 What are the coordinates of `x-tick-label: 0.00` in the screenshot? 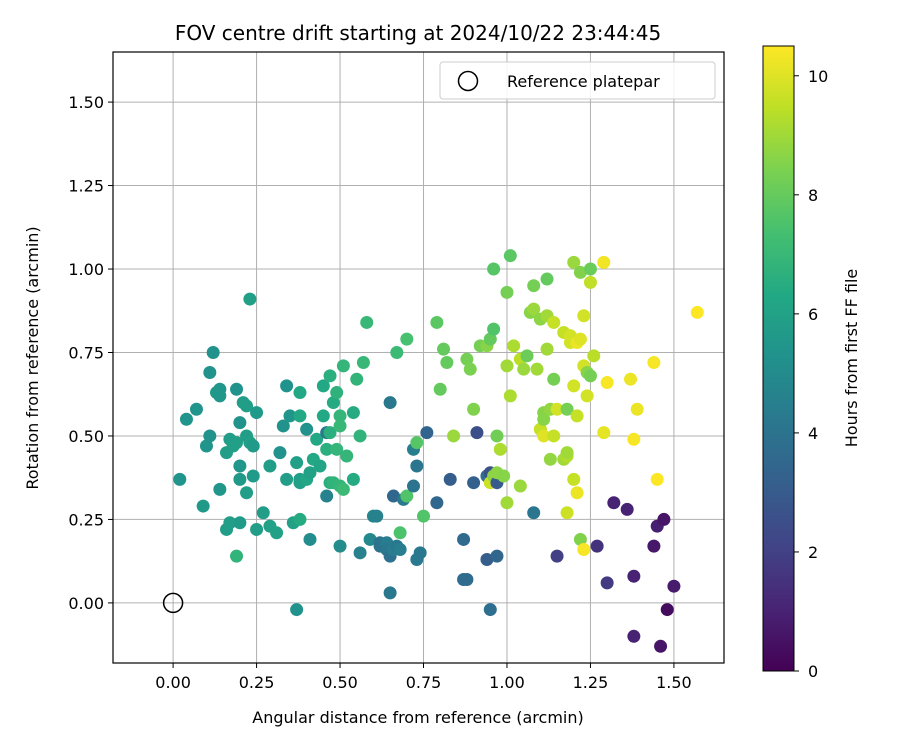 It's located at (173, 682).